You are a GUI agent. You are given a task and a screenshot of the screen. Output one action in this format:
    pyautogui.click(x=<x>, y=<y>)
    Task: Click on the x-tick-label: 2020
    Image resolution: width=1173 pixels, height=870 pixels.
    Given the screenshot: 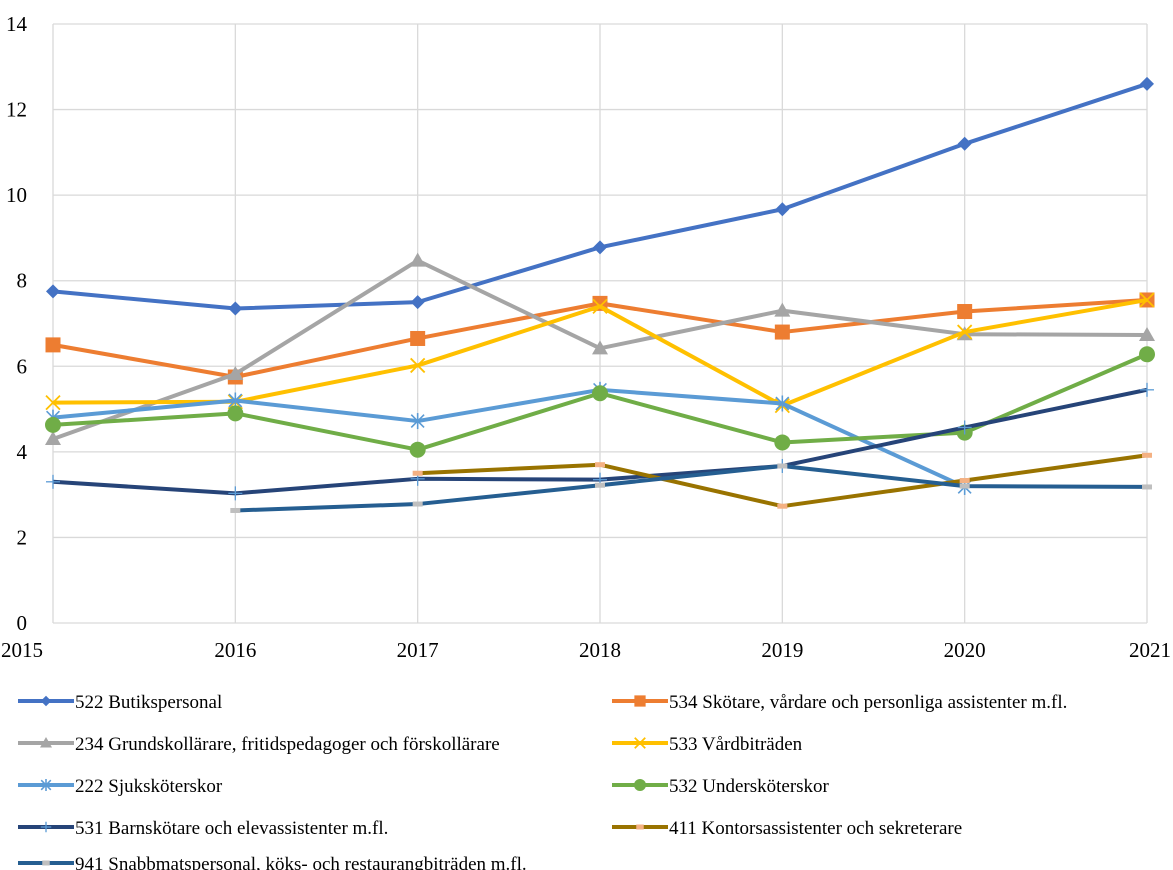 What is the action you would take?
    pyautogui.click(x=965, y=650)
    